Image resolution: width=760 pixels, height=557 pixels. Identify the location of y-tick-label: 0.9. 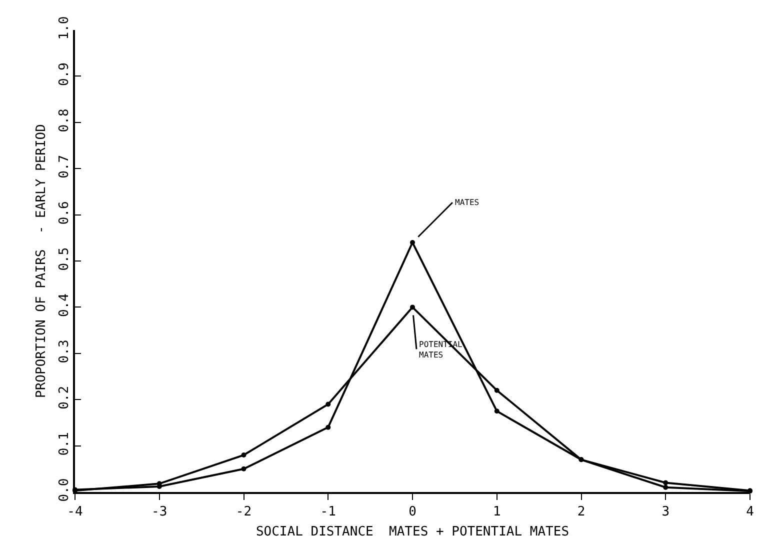
(64, 74).